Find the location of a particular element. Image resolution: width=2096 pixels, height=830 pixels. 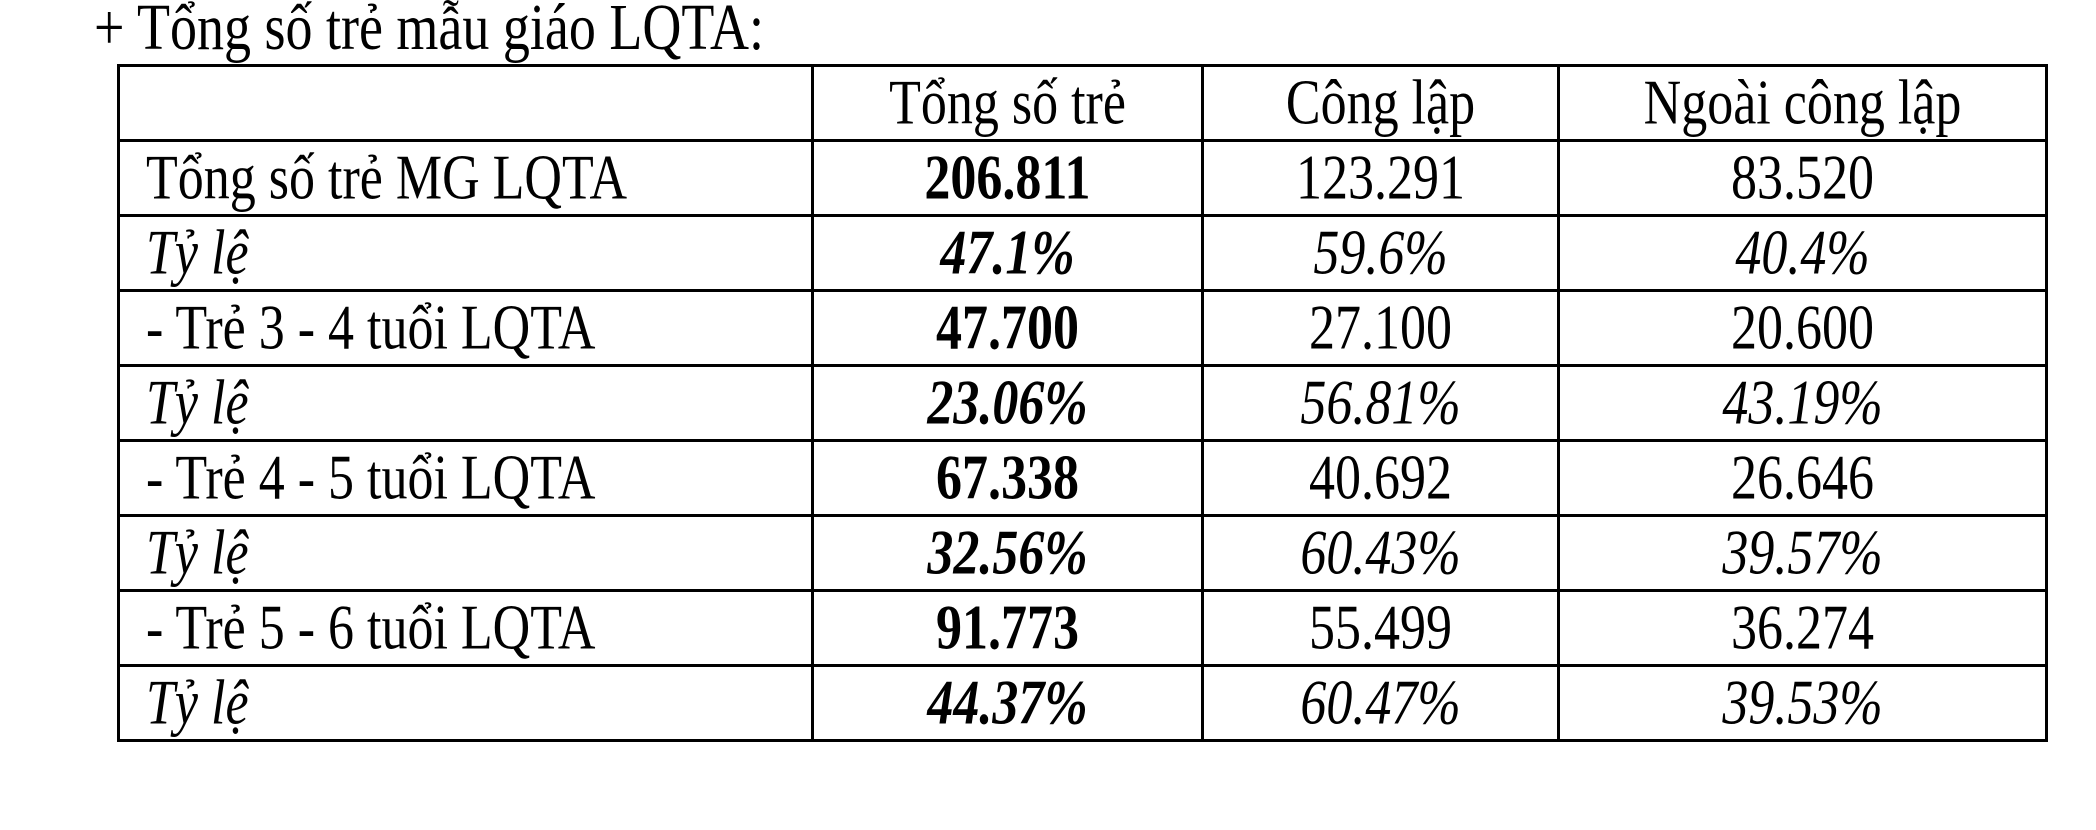

total-value: 67.338 is located at coordinates (1007, 478).